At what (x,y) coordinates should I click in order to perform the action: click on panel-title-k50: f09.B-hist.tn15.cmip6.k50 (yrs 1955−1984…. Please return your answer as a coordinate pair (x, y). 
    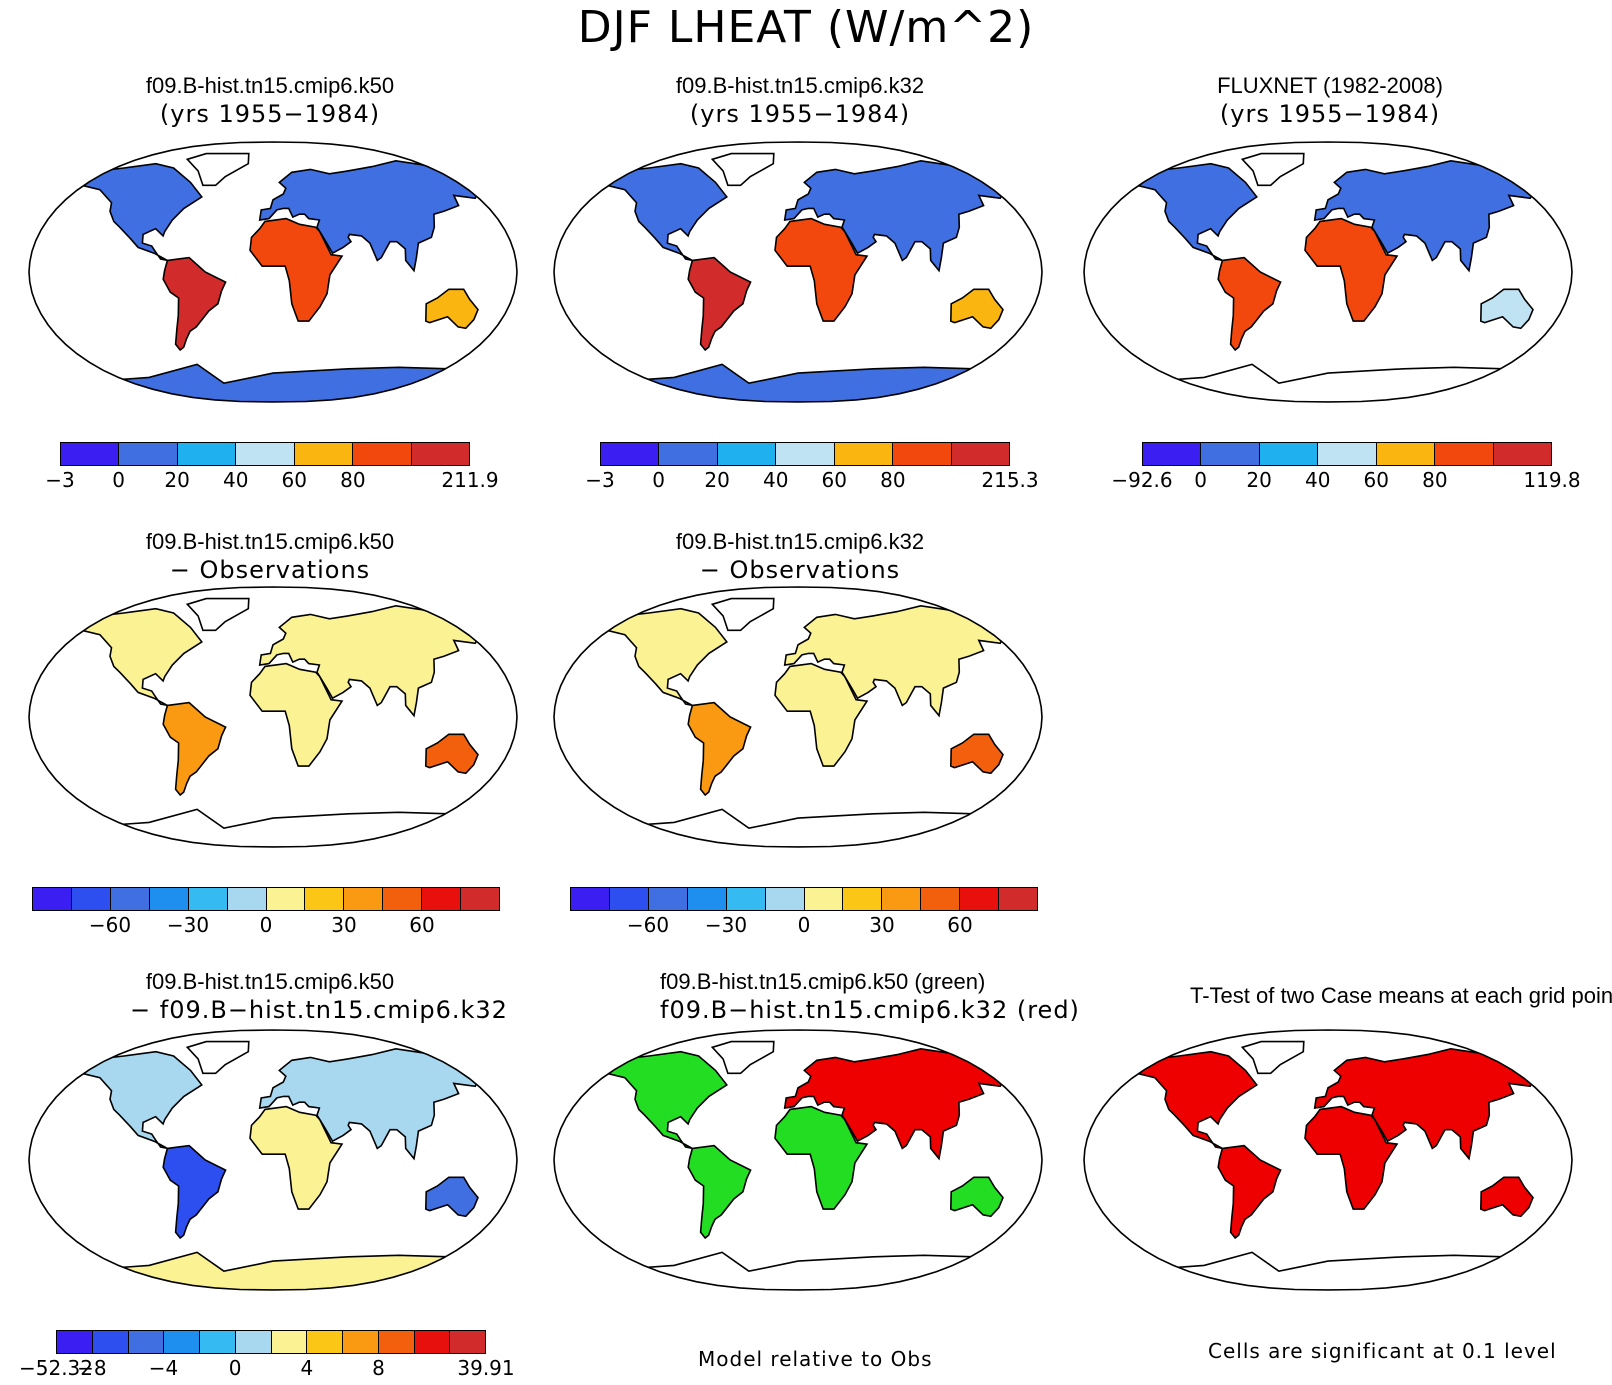
    Looking at the image, I should click on (270, 100).